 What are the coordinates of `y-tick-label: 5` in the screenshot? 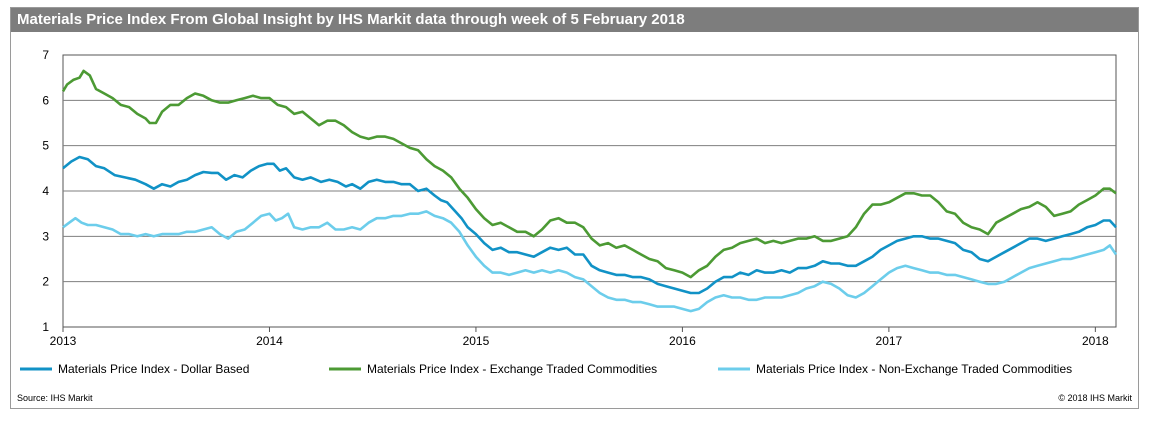 It's located at (45, 146).